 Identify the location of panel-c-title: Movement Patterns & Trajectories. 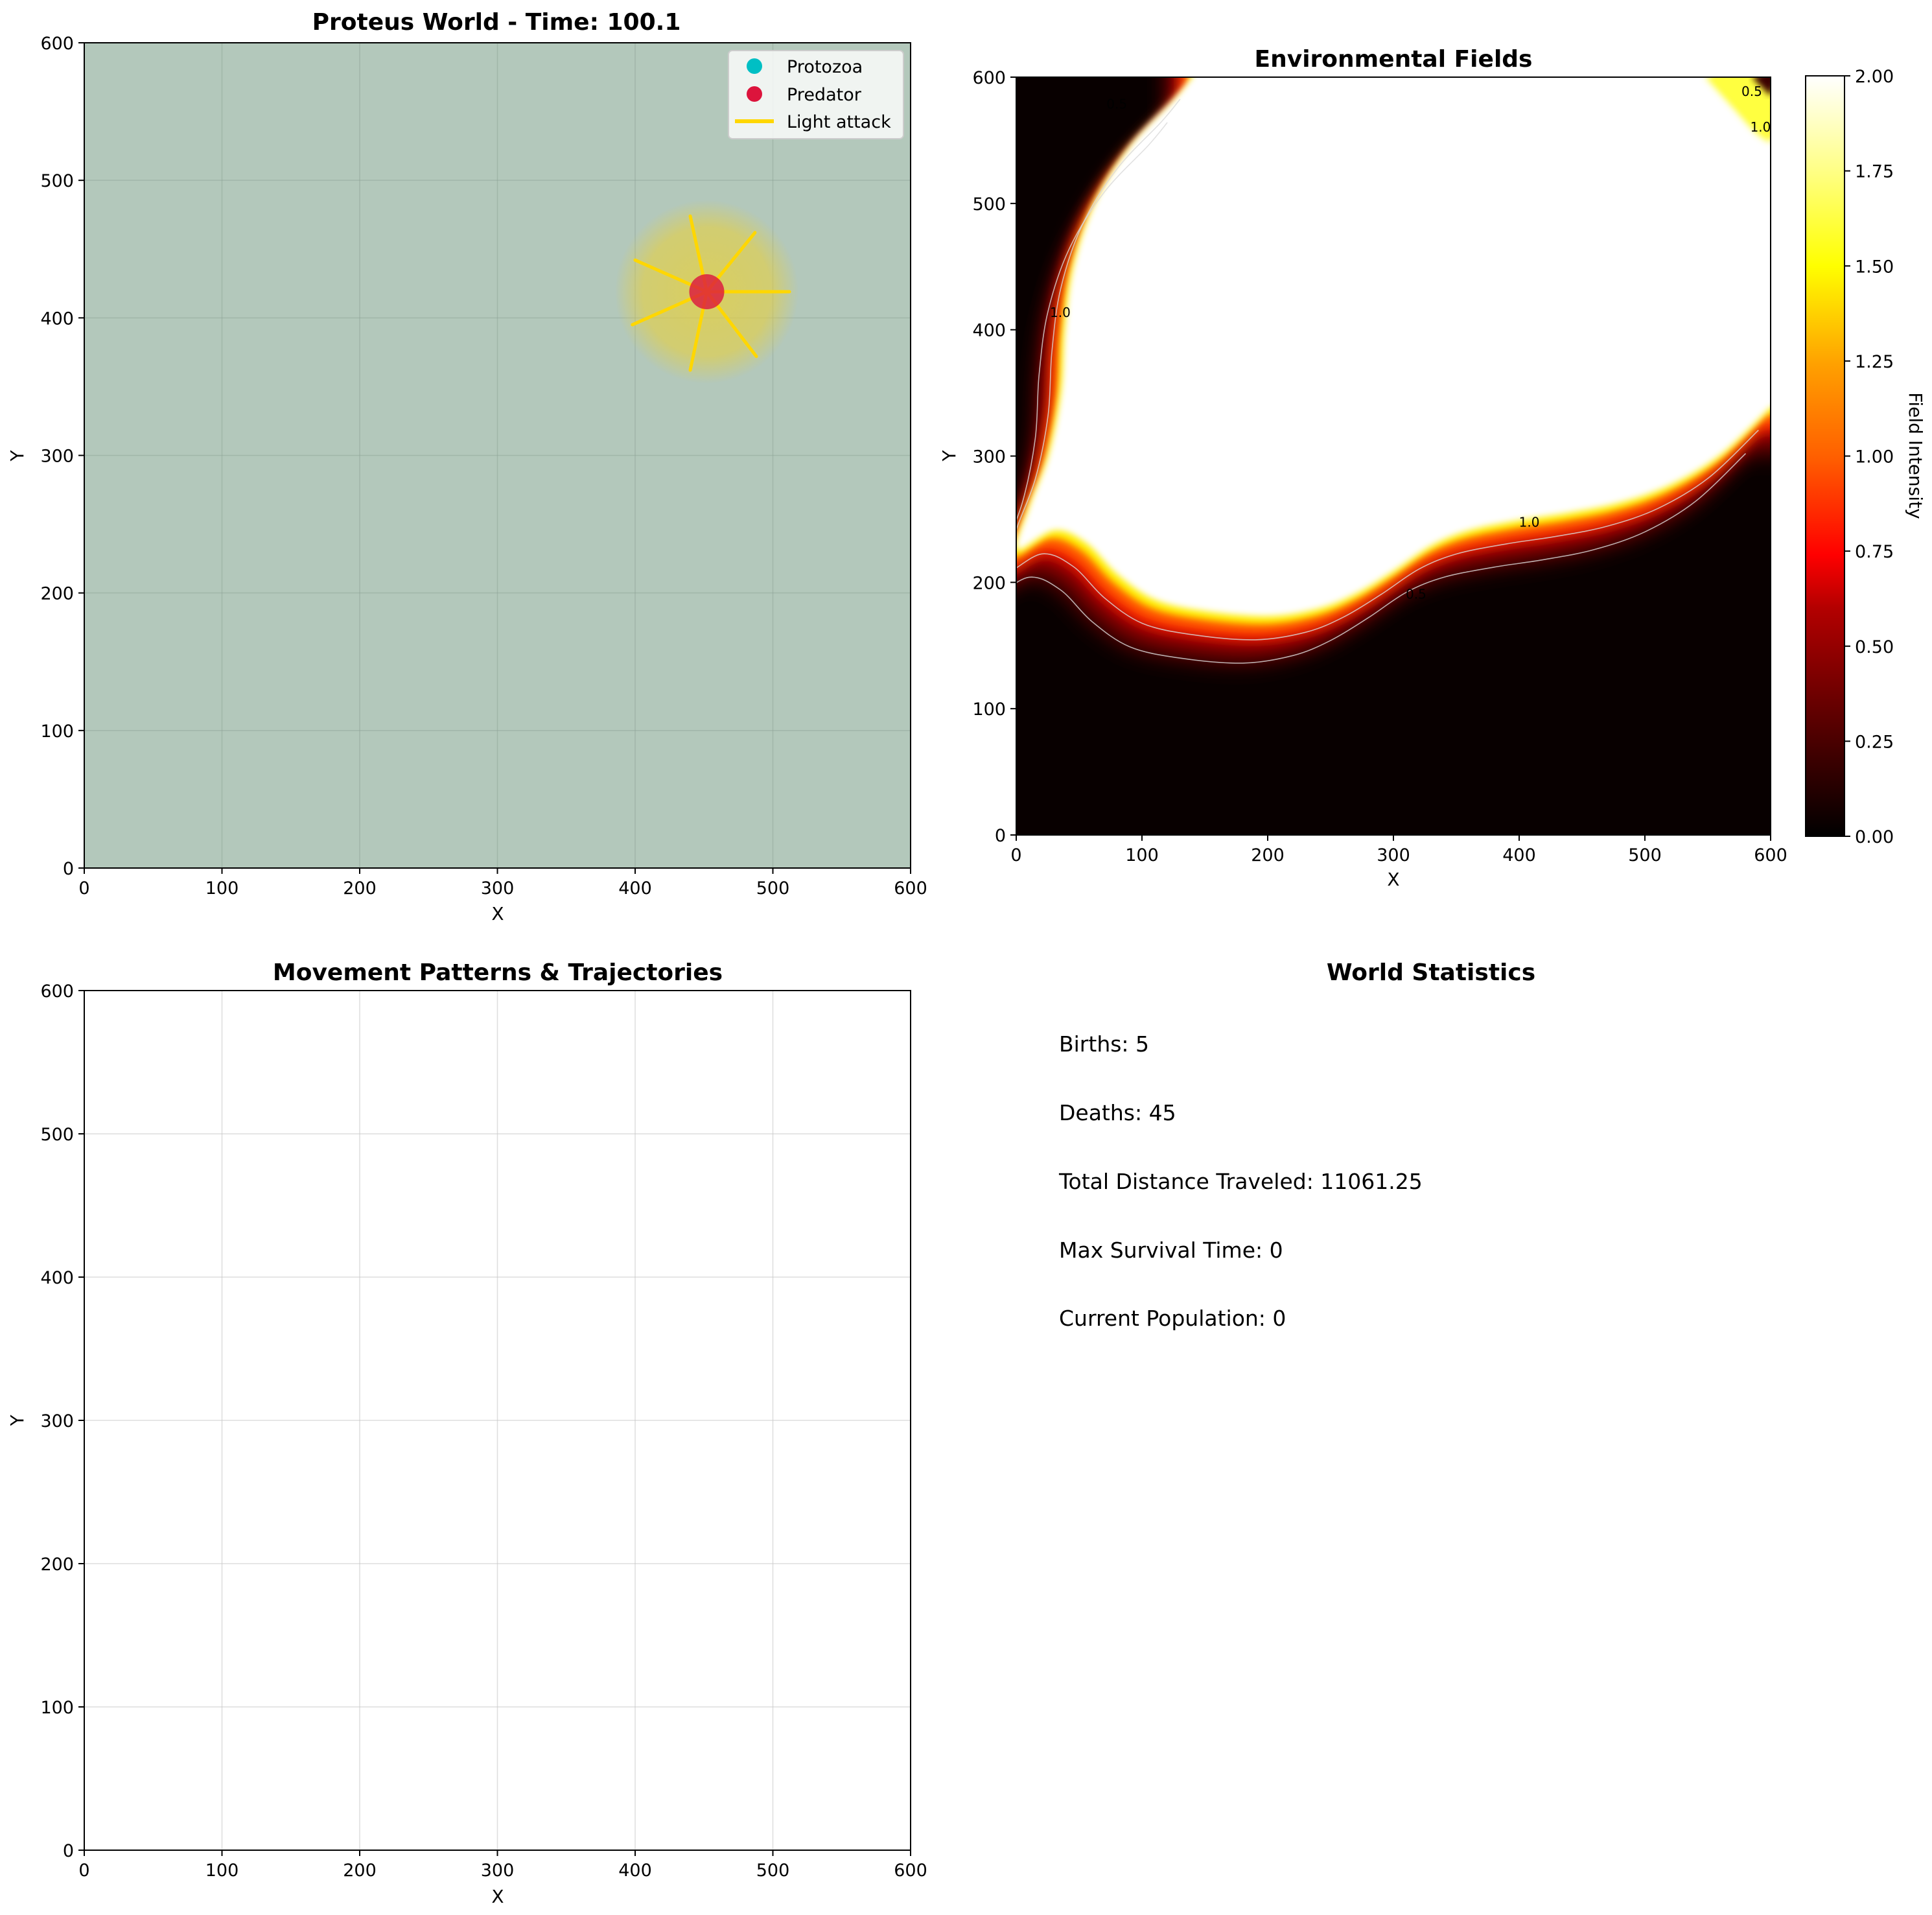
(498, 973).